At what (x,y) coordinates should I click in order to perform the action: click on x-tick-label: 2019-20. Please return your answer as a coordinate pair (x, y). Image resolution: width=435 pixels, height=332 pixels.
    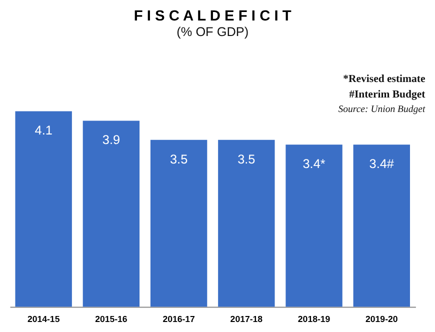
    Looking at the image, I should click on (382, 319).